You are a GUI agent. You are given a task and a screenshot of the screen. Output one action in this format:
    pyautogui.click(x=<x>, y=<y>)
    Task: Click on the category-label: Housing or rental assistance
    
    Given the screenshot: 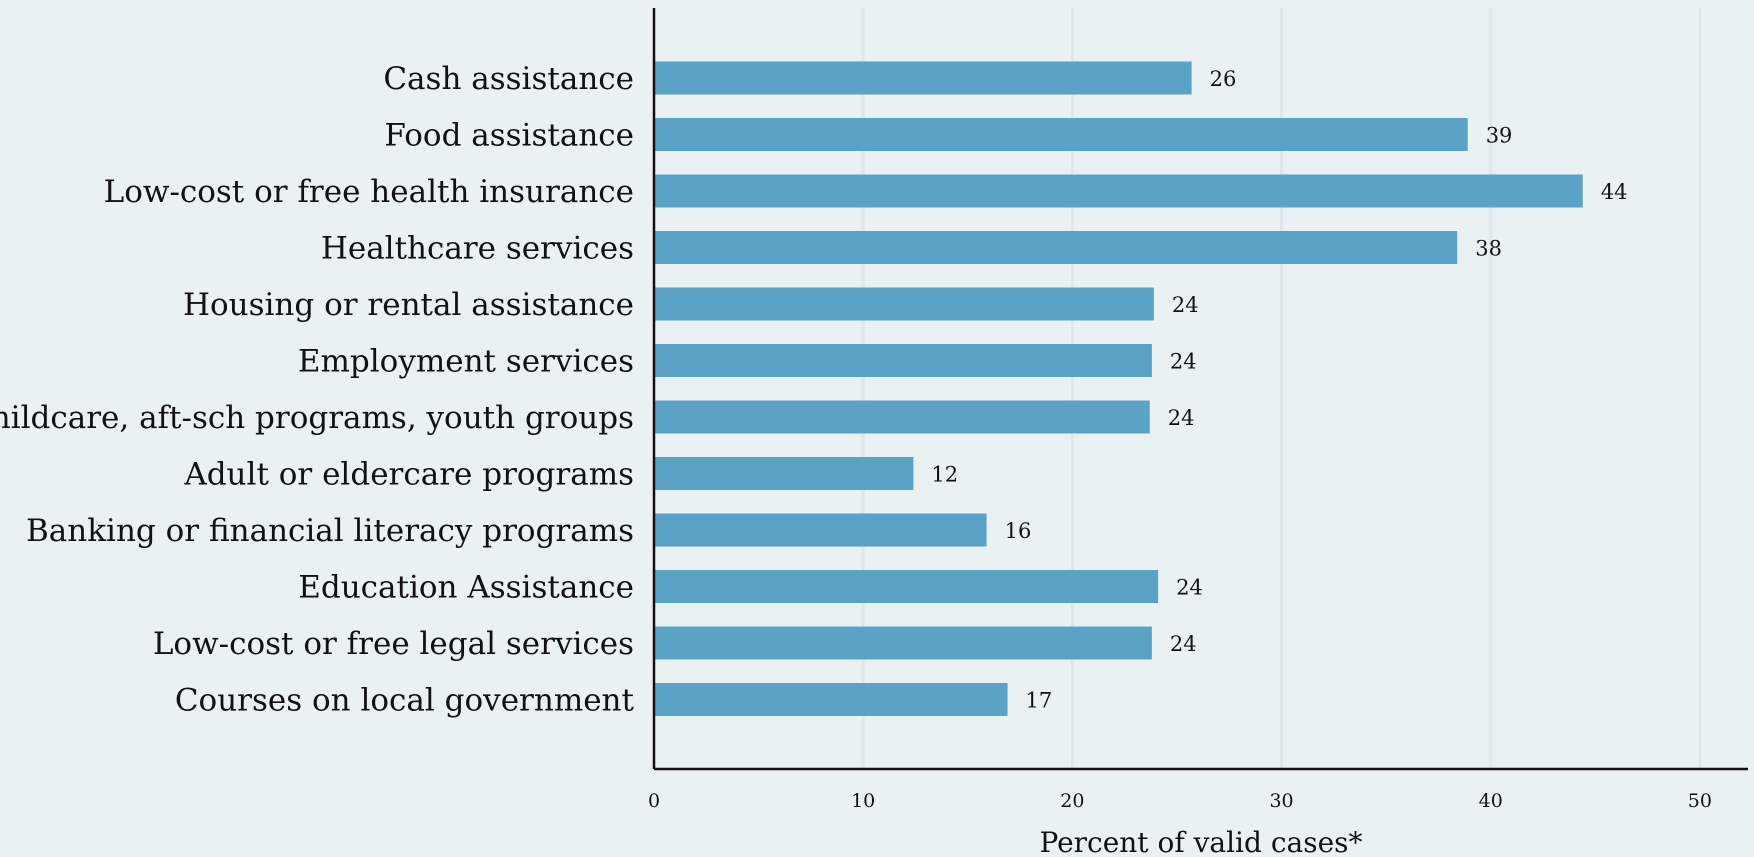 What is the action you would take?
    pyautogui.click(x=408, y=305)
    